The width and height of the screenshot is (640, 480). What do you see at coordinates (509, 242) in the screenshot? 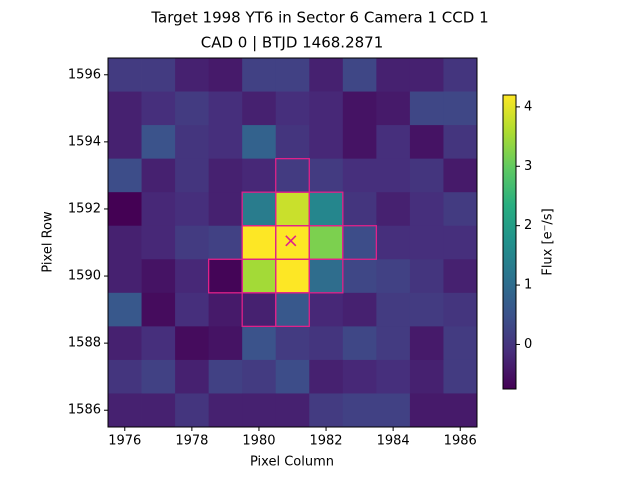
I see `colorbar` at bounding box center [509, 242].